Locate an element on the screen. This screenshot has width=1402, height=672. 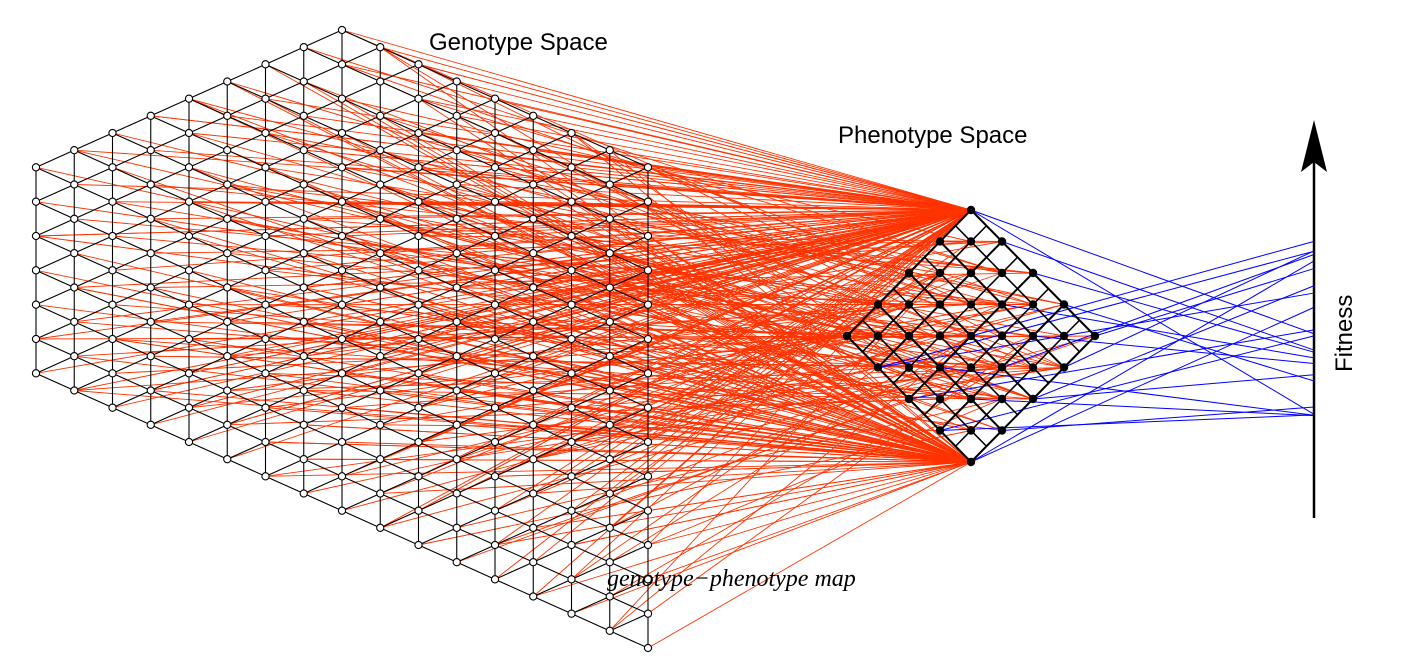
phenotype-edge is located at coordinates (924, 383).